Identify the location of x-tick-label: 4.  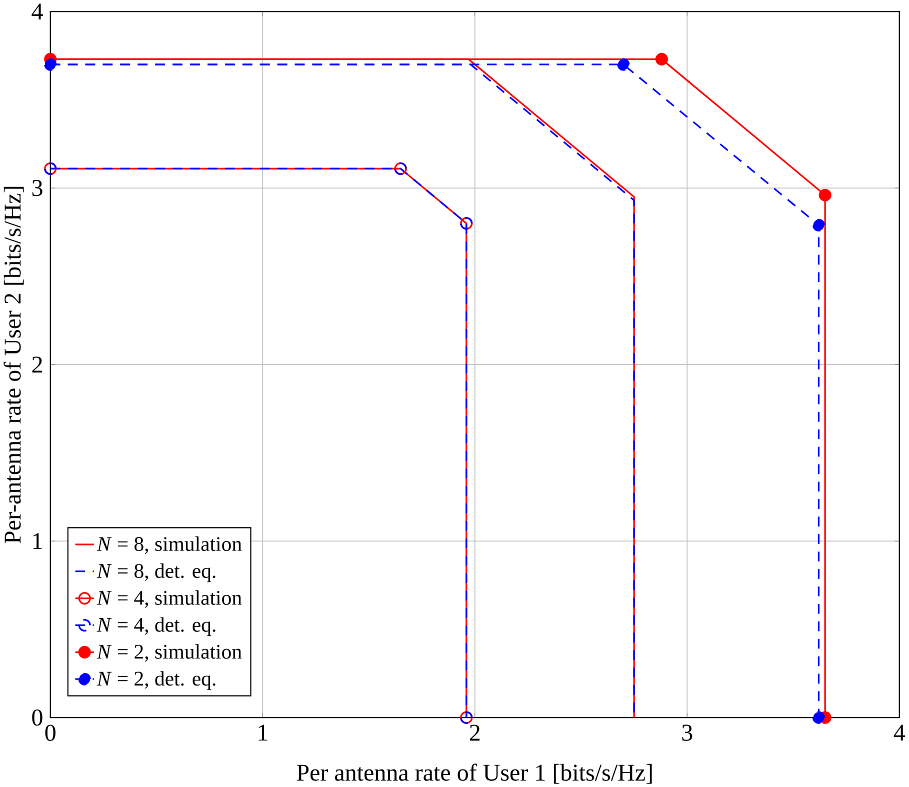
(900, 732).